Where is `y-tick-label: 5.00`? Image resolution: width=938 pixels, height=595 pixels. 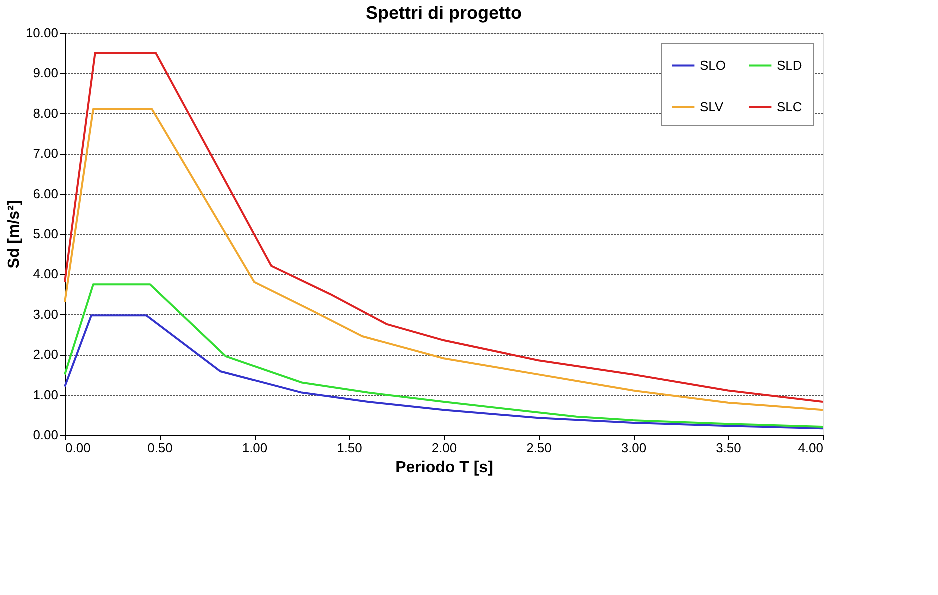 y-tick-label: 5.00 is located at coordinates (45, 234).